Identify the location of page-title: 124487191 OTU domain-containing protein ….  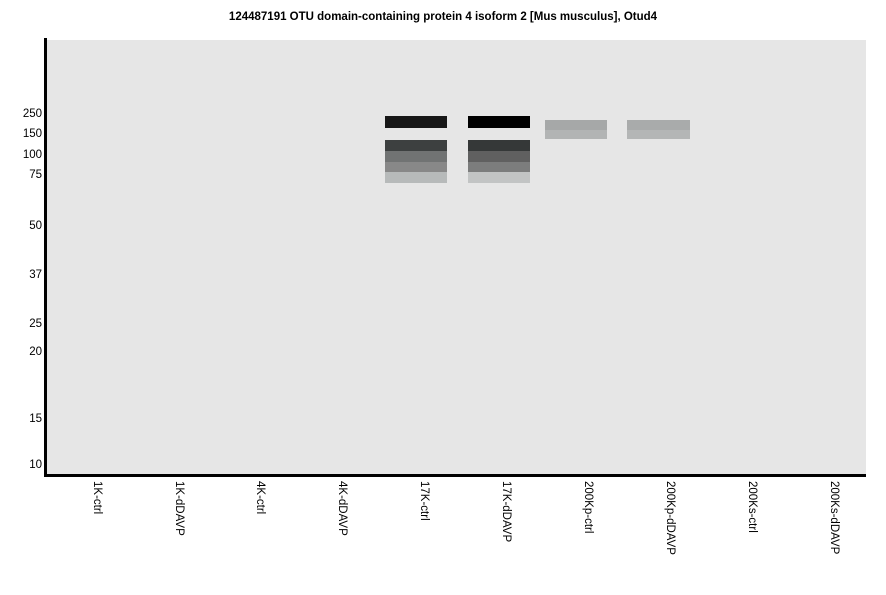
(443, 17).